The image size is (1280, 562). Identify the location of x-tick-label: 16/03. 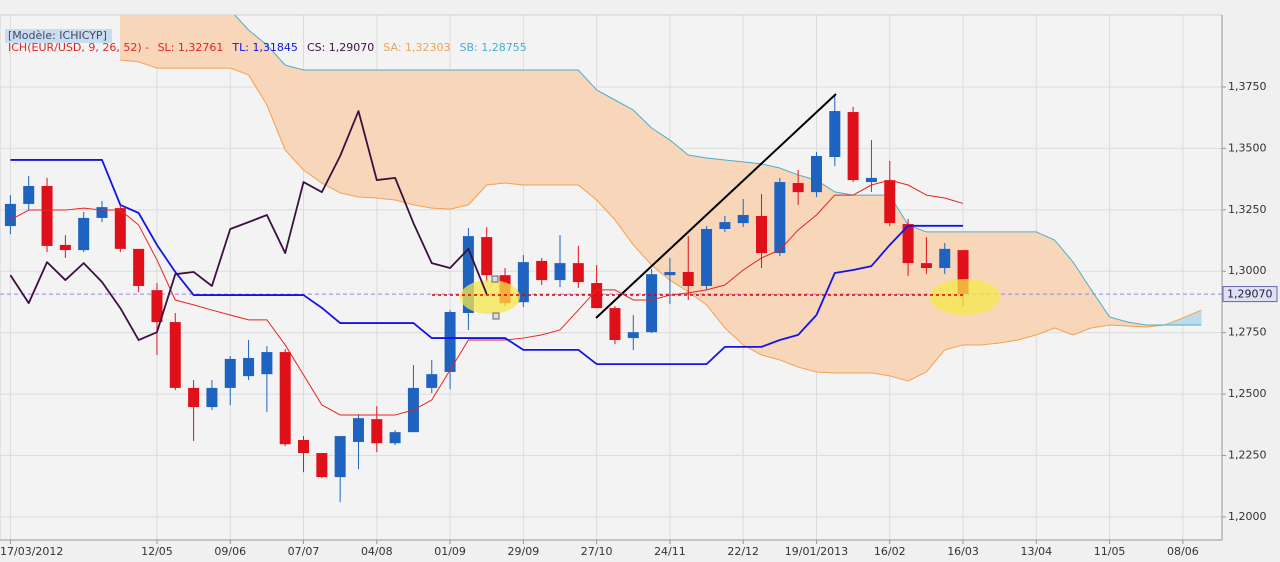
(963, 551).